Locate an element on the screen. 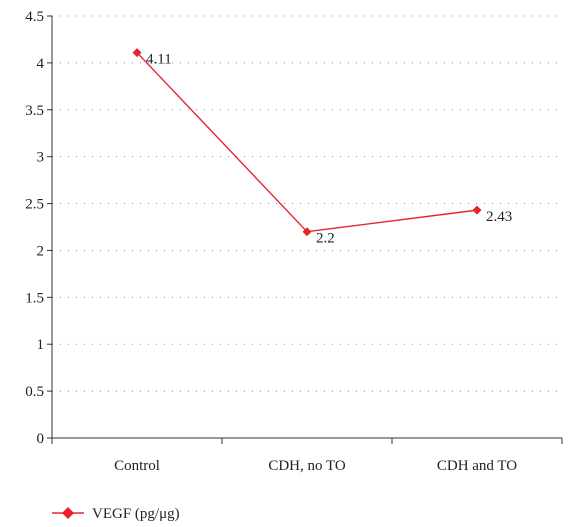 This screenshot has height=527, width=570. legend: VEGF (pg/μg) is located at coordinates (116, 514).